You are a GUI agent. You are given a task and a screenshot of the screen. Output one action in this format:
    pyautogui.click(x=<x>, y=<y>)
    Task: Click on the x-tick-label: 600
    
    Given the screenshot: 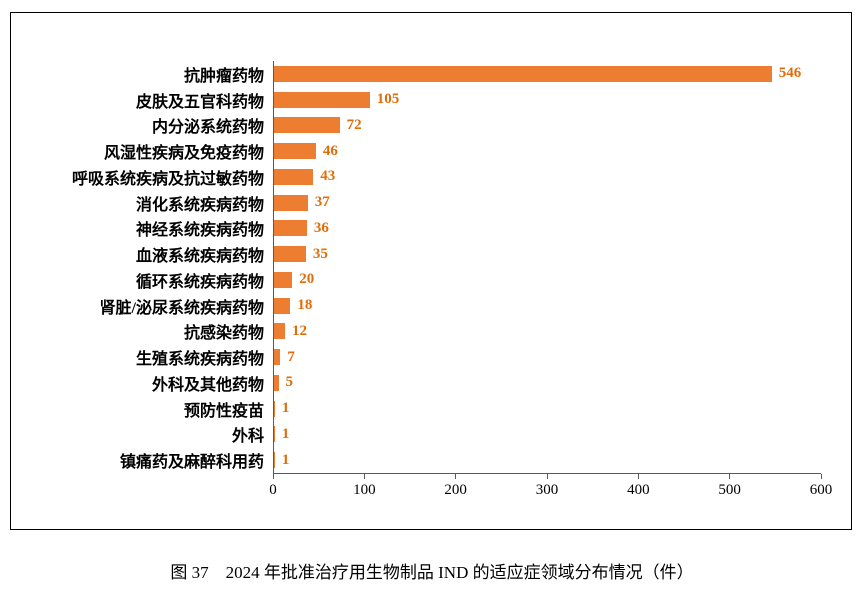 What is the action you would take?
    pyautogui.click(x=821, y=490)
    